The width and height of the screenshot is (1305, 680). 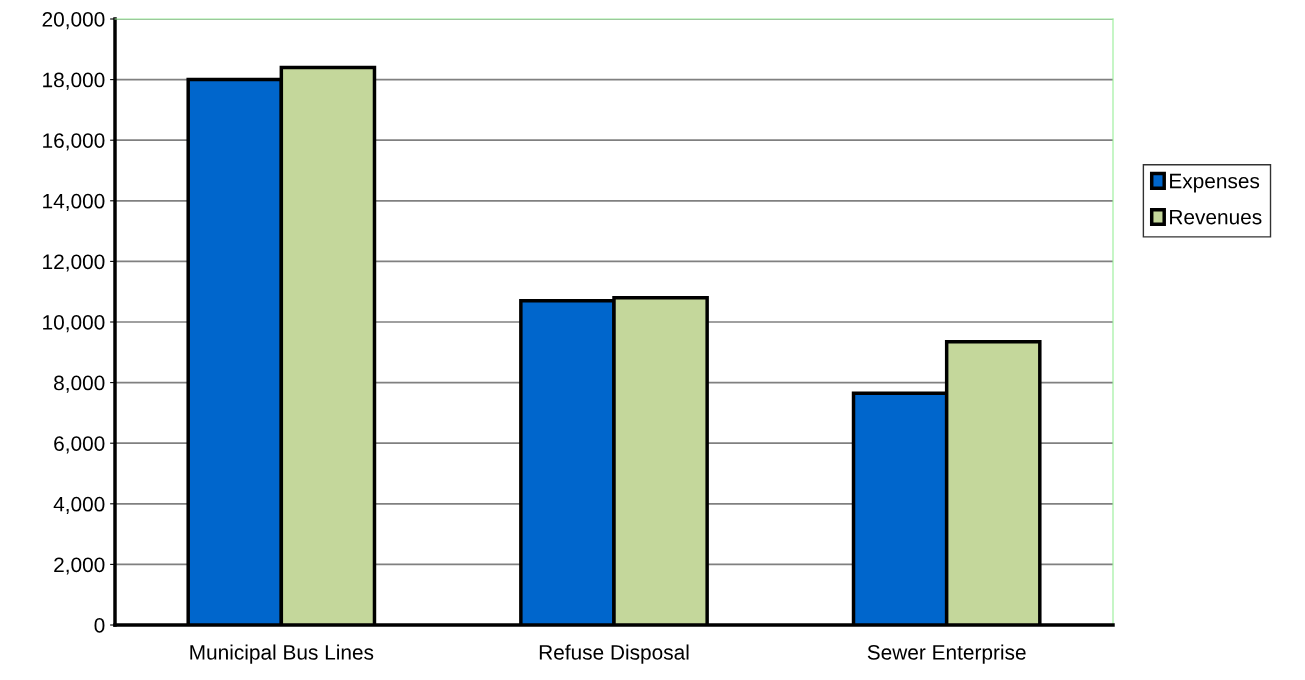 What do you see at coordinates (73, 21) in the screenshot?
I see `y-tick-label: 20,000` at bounding box center [73, 21].